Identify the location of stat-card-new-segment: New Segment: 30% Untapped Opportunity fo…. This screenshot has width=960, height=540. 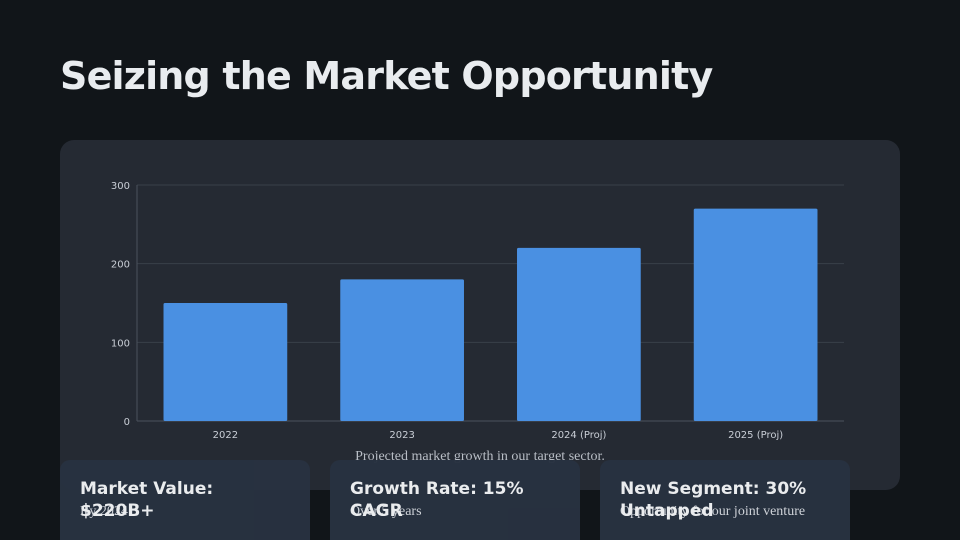
(725, 500).